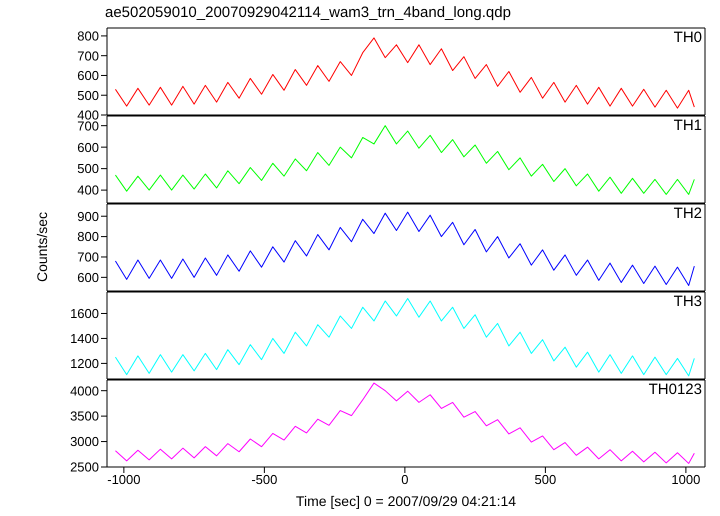  I want to click on y-axis-title: Counts/sec, so click(42, 247).